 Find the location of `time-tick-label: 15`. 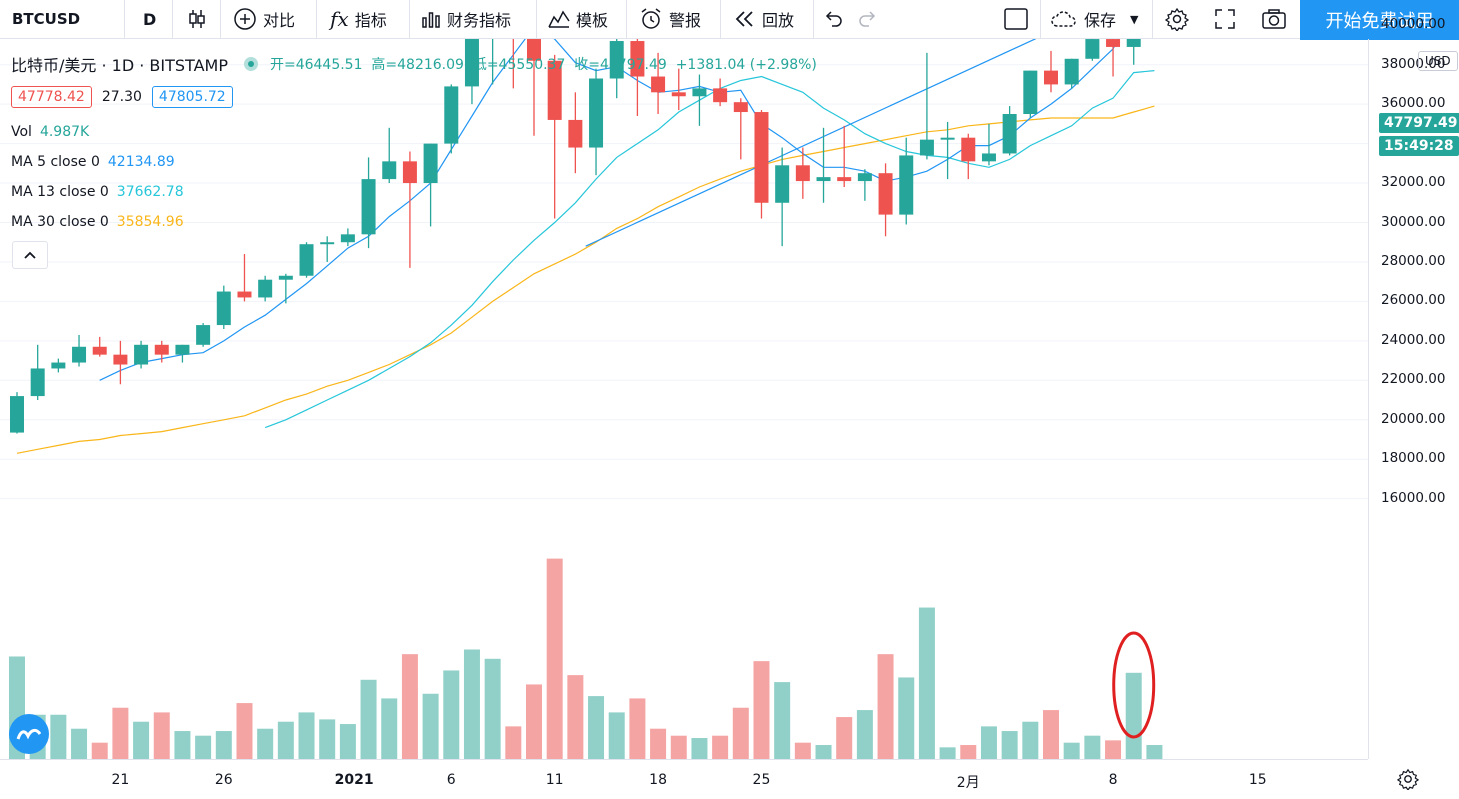

time-tick-label: 15 is located at coordinates (1257, 780).